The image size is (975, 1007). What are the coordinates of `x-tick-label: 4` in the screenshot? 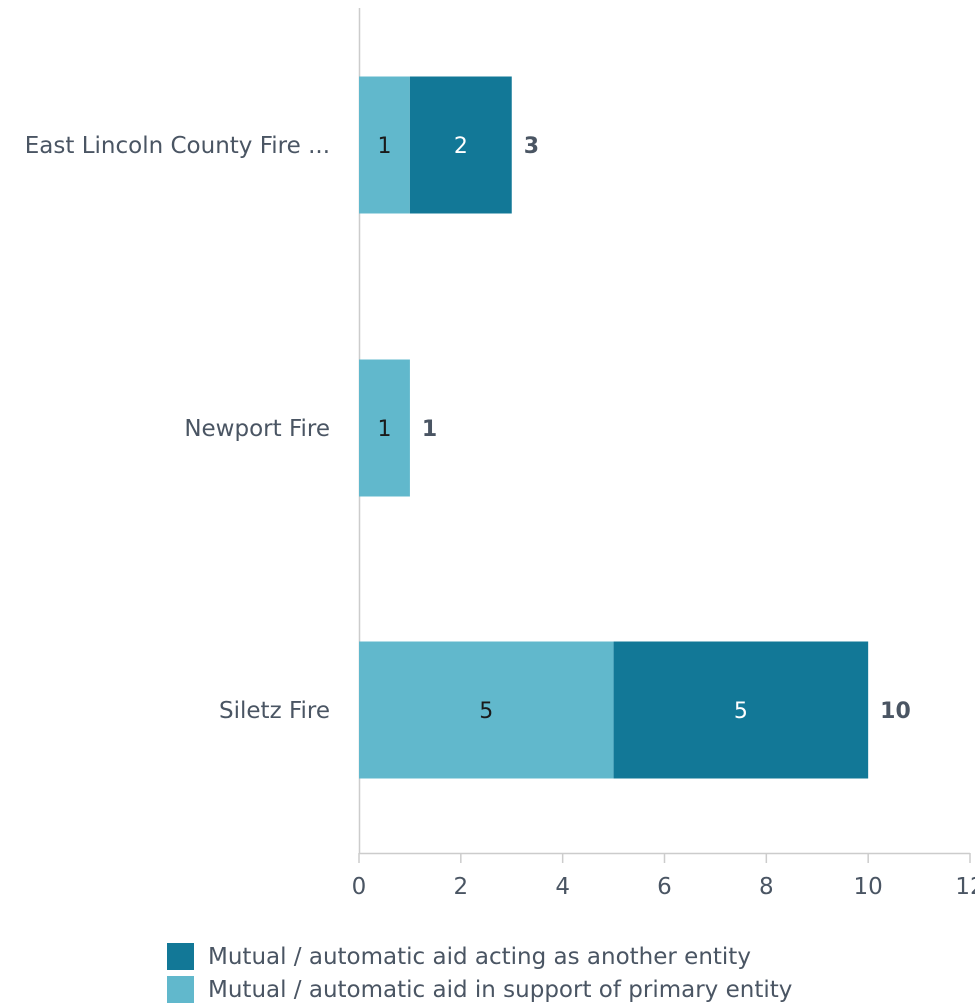 It's located at (562, 887).